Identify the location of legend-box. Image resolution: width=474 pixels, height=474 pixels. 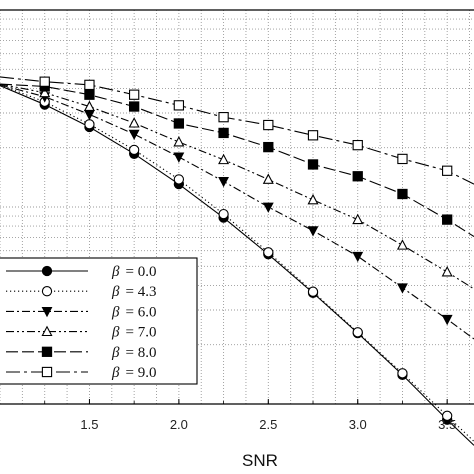
(99, 321).